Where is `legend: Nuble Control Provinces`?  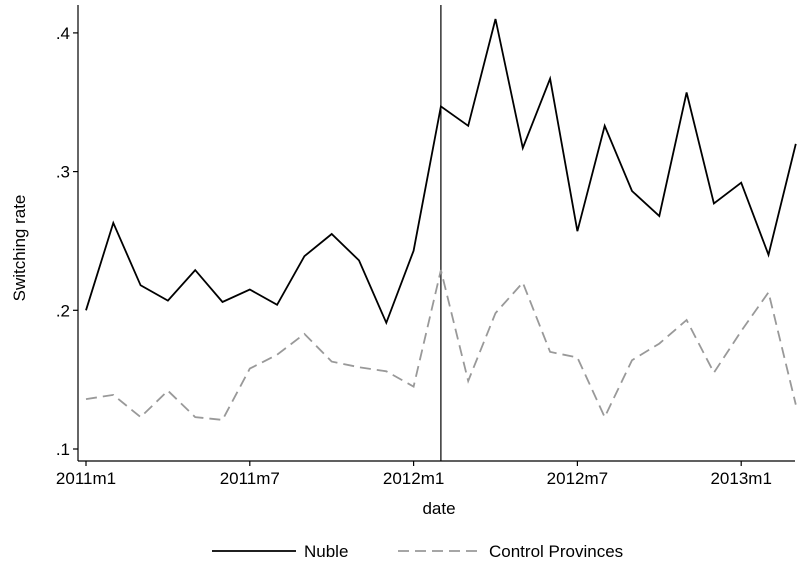 legend: Nuble Control Provinces is located at coordinates (417, 551).